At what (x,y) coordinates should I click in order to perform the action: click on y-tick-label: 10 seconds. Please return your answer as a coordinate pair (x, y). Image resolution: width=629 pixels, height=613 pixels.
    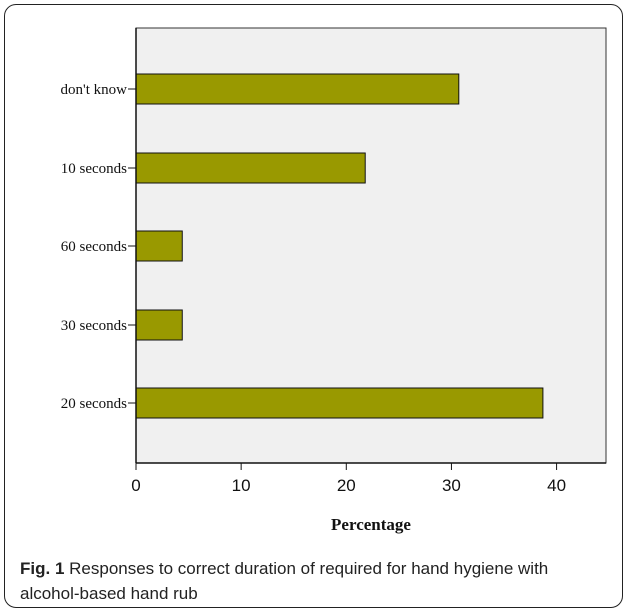
    Looking at the image, I should click on (94, 169).